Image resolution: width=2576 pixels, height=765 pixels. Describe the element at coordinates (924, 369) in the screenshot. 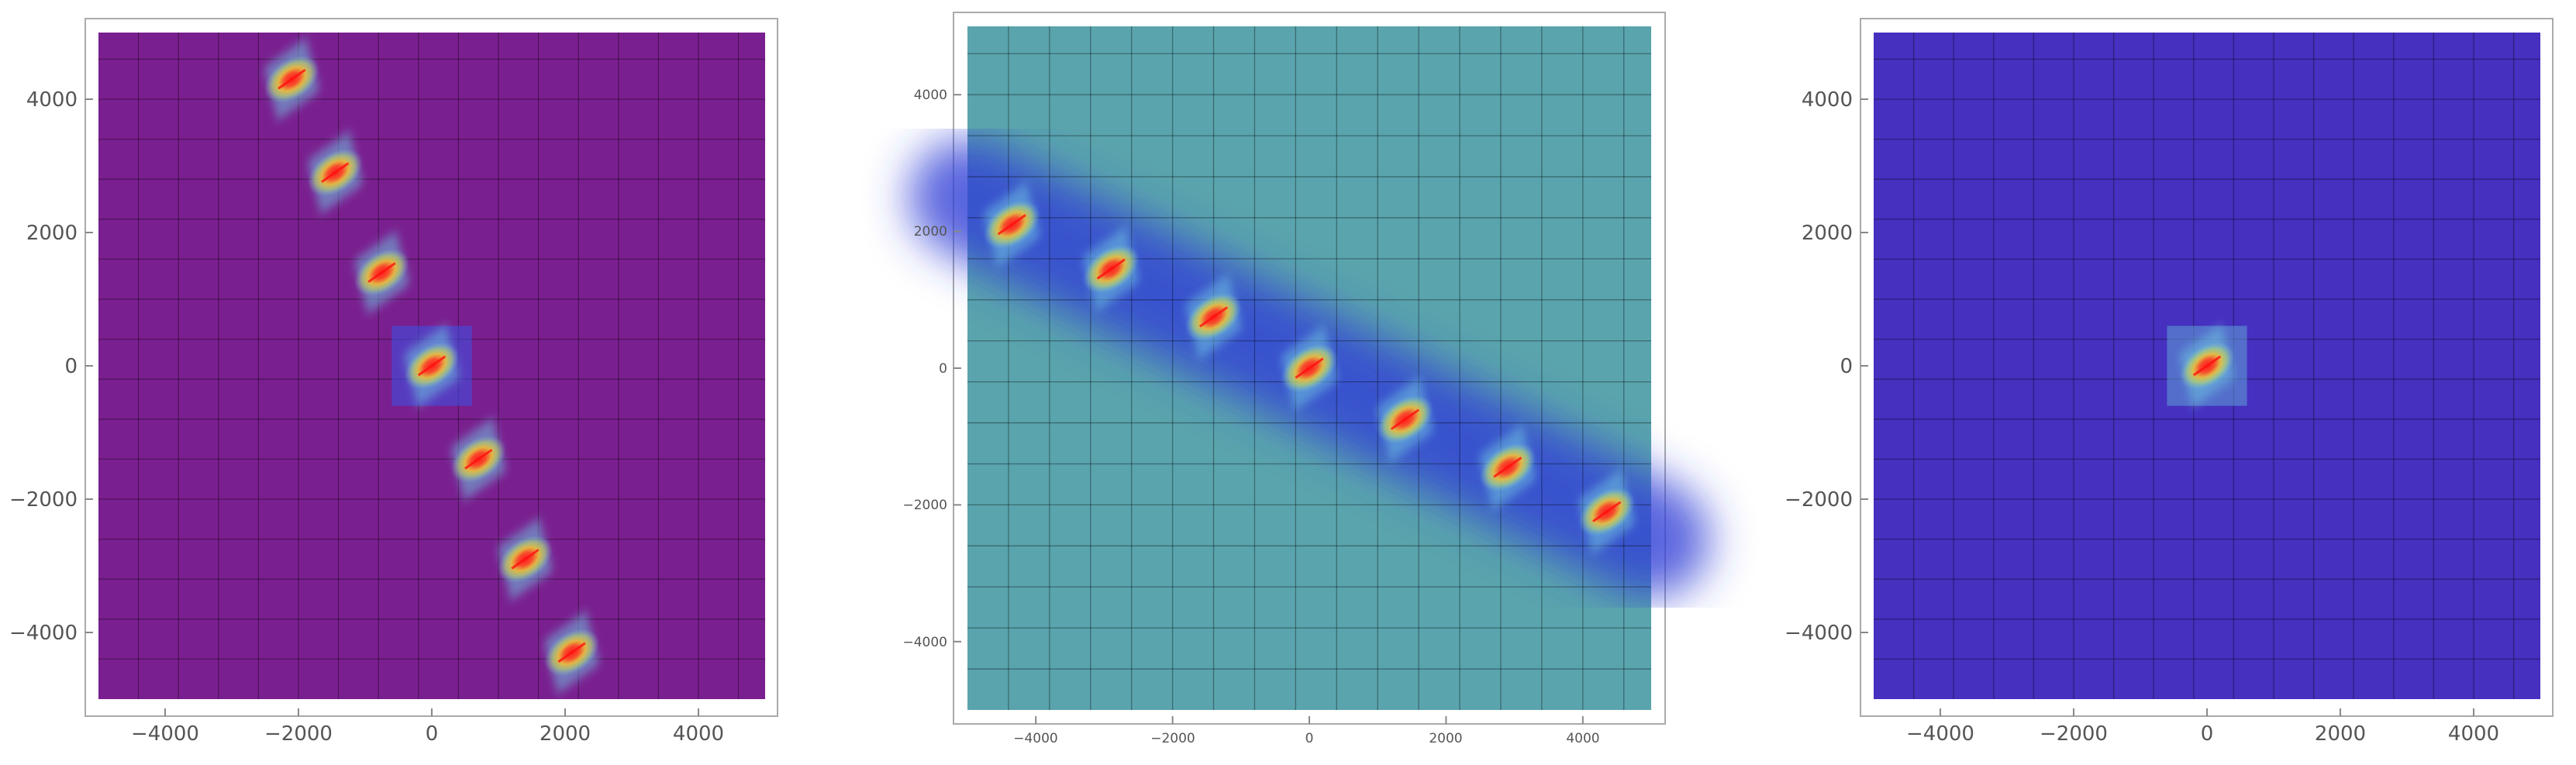

I see `y-tick-labels-2: 4000 2000 0 −2000 −4000` at that location.